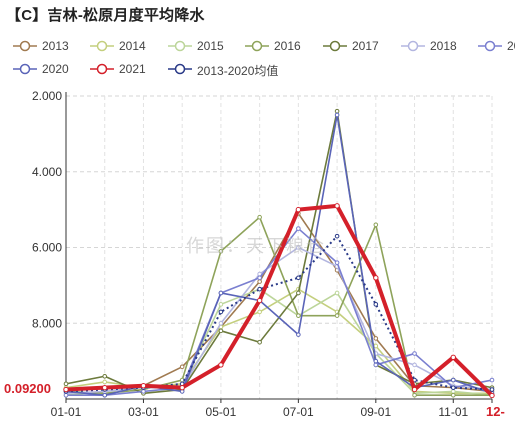 The height and width of the screenshot is (424, 515). Describe the element at coordinates (55, 69) in the screenshot. I see `legend-label: 2020` at that location.